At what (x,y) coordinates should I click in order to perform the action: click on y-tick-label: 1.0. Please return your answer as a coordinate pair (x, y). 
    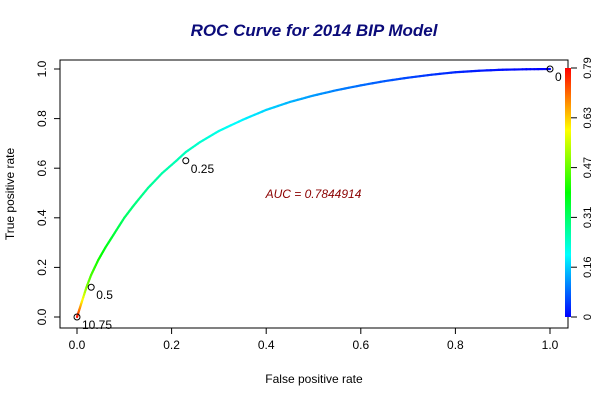
    Looking at the image, I should click on (42, 68).